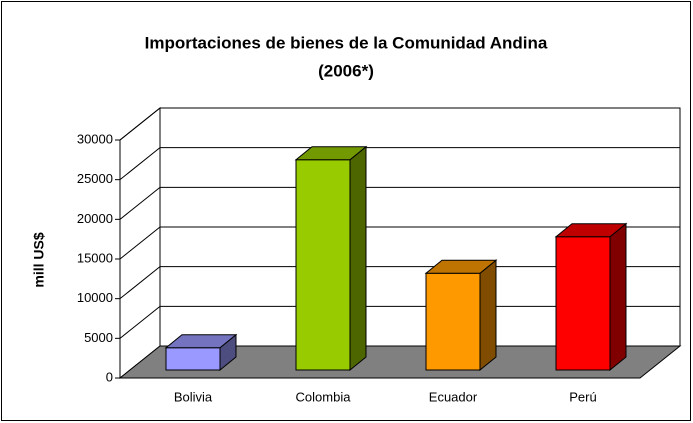 Image resolution: width=693 pixels, height=423 pixels. I want to click on y-tick-label: 15000, so click(95, 257).